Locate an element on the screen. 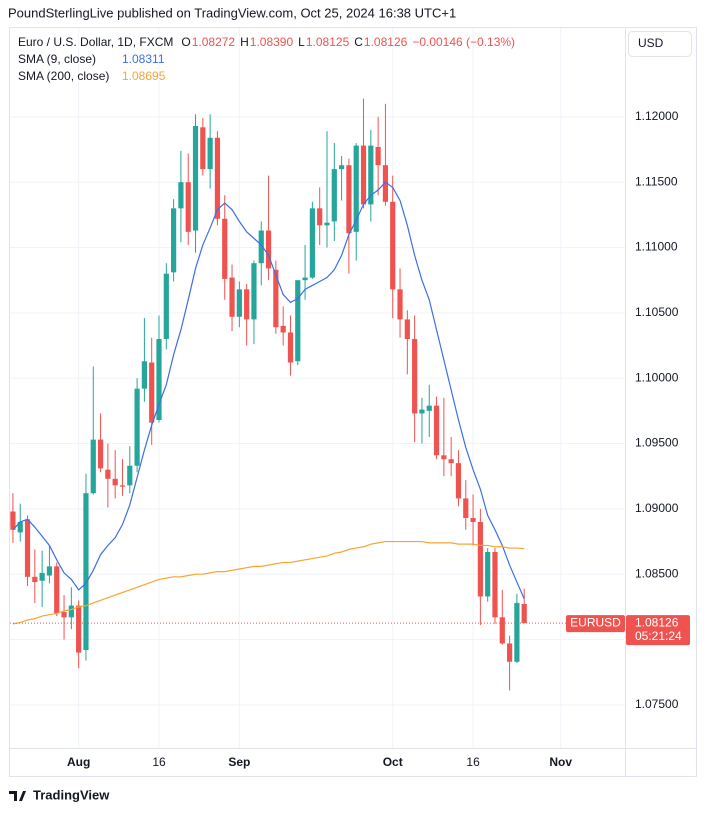 The image size is (707, 817). ohlc-key: H is located at coordinates (244, 42).